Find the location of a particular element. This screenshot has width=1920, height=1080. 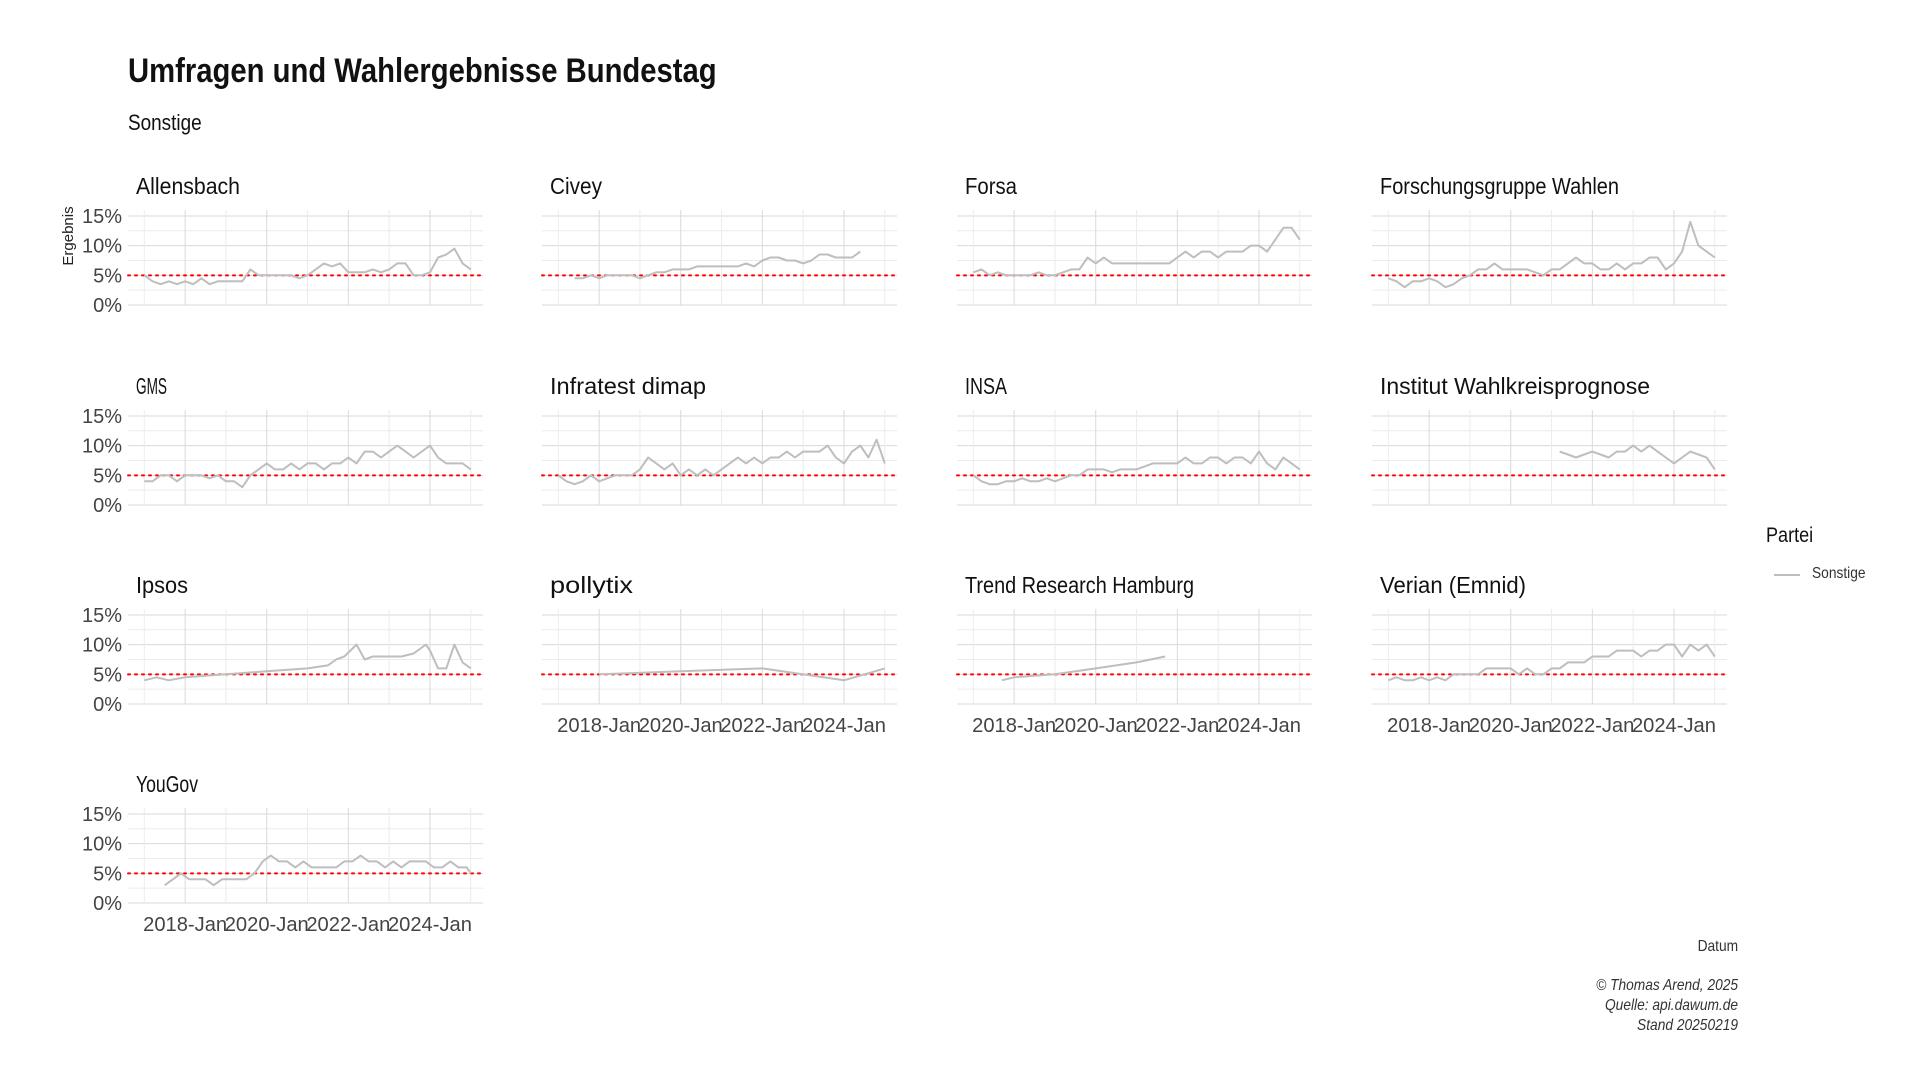

panel-title: Infratest dimap is located at coordinates (628, 386).